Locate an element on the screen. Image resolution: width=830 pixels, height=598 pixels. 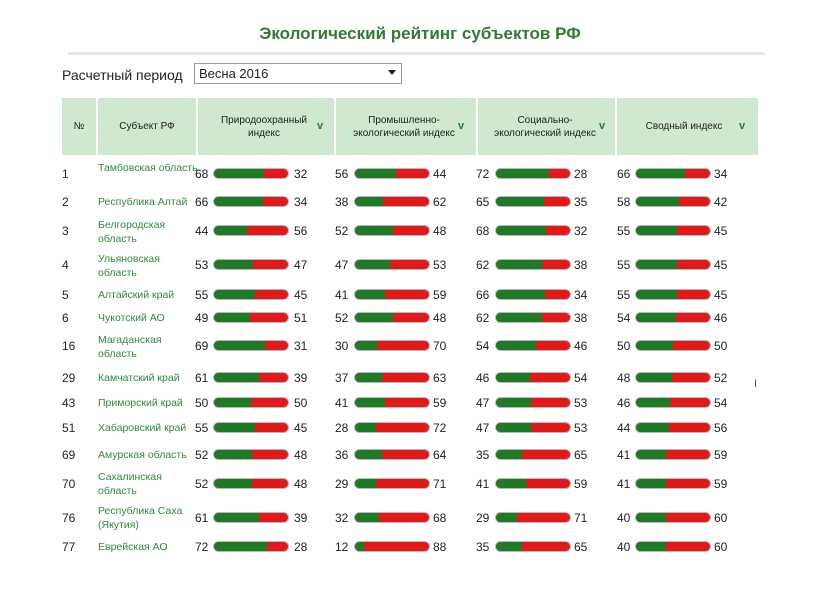
positive-score: 66 is located at coordinates (483, 295).